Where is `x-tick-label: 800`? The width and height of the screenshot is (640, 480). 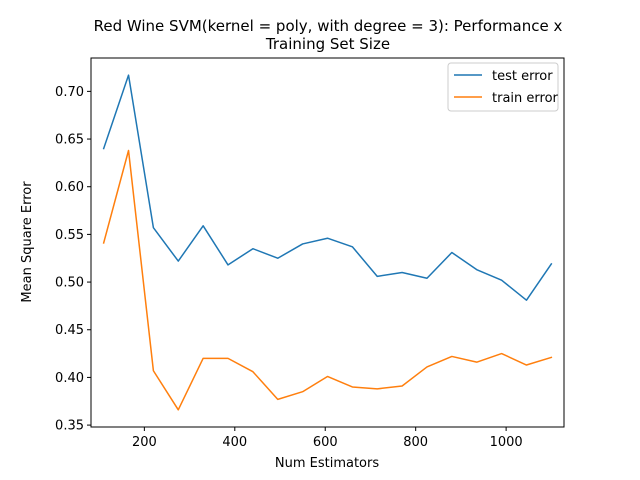
x-tick-label: 800 is located at coordinates (415, 442).